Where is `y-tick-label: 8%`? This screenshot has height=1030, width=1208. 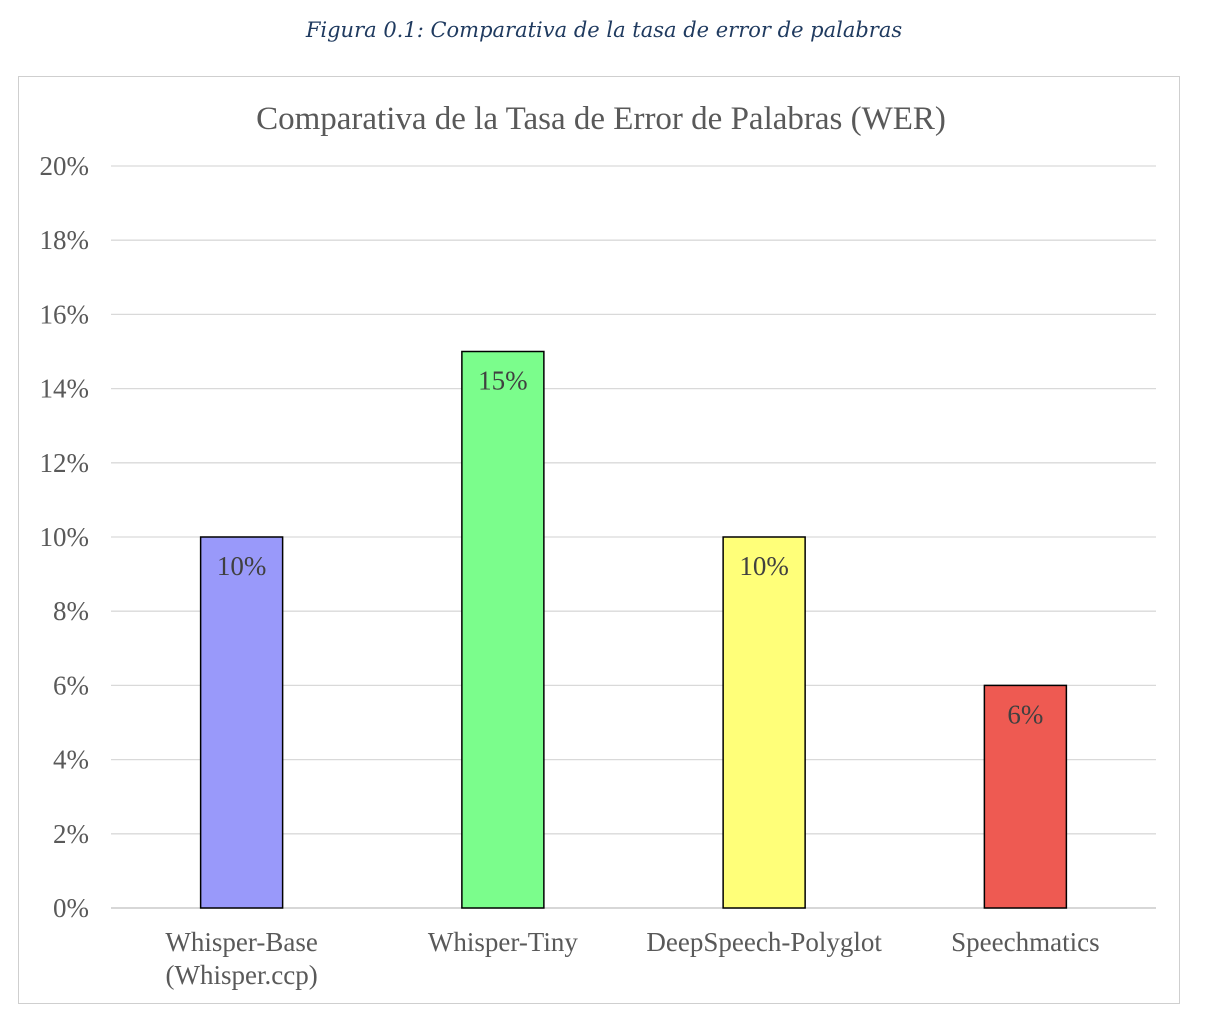
y-tick-label: 8% is located at coordinates (71, 611).